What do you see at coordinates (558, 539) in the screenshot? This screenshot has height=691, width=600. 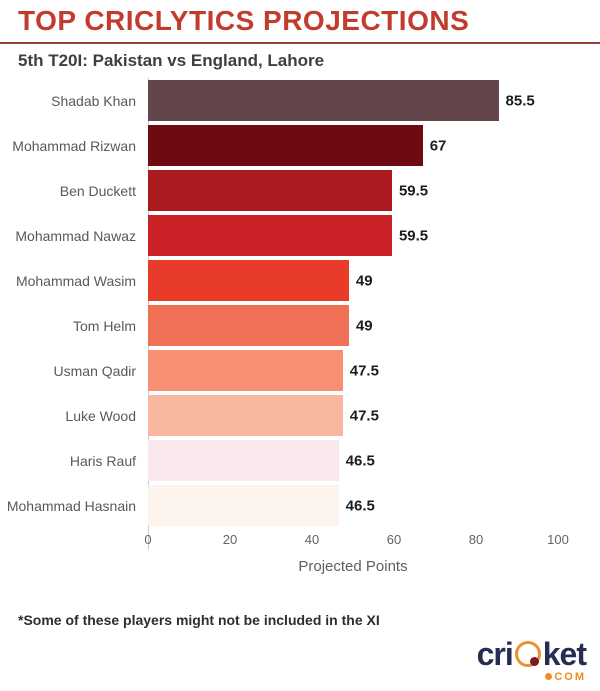 I see `x-tick-label: 100` at bounding box center [558, 539].